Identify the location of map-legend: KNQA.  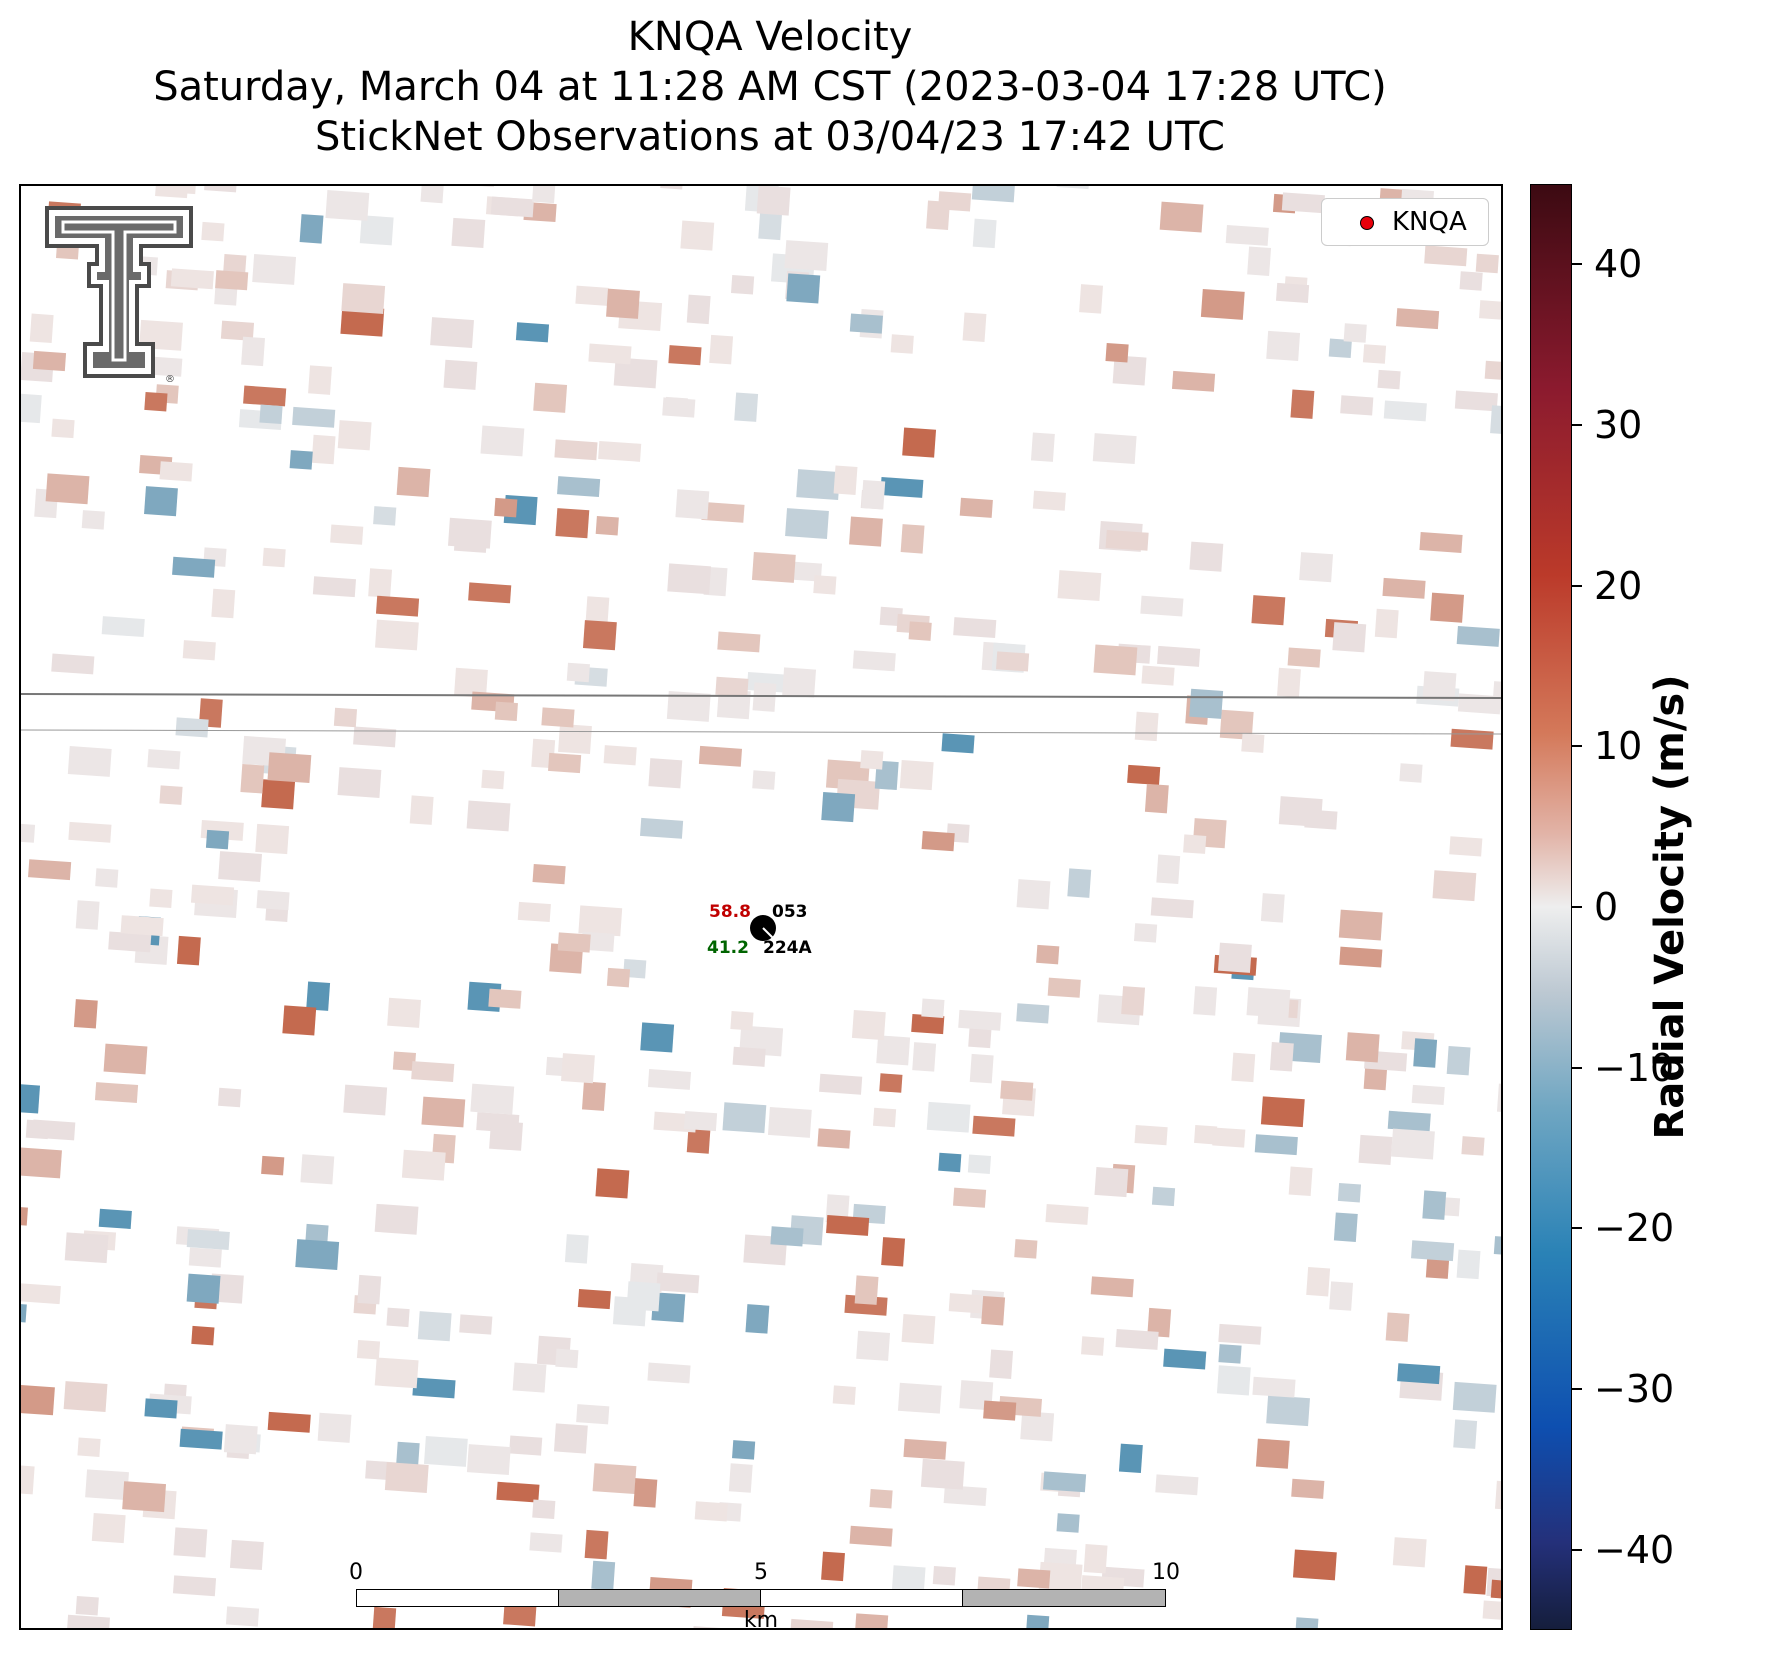
(1405, 222).